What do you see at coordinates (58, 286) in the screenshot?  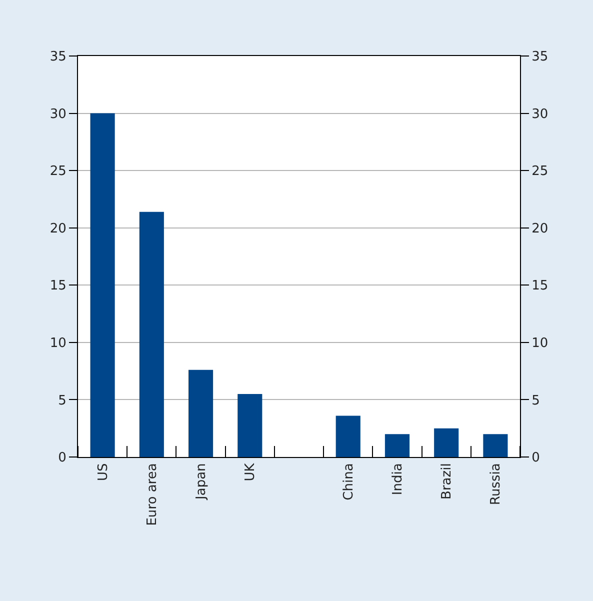 I see `y-tick-label: 15` at bounding box center [58, 286].